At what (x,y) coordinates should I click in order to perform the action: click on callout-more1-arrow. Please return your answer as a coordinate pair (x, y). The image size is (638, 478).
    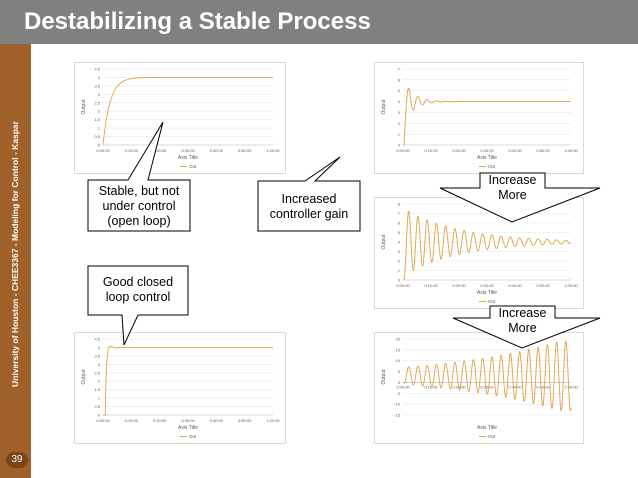
    Looking at the image, I should click on (520, 197).